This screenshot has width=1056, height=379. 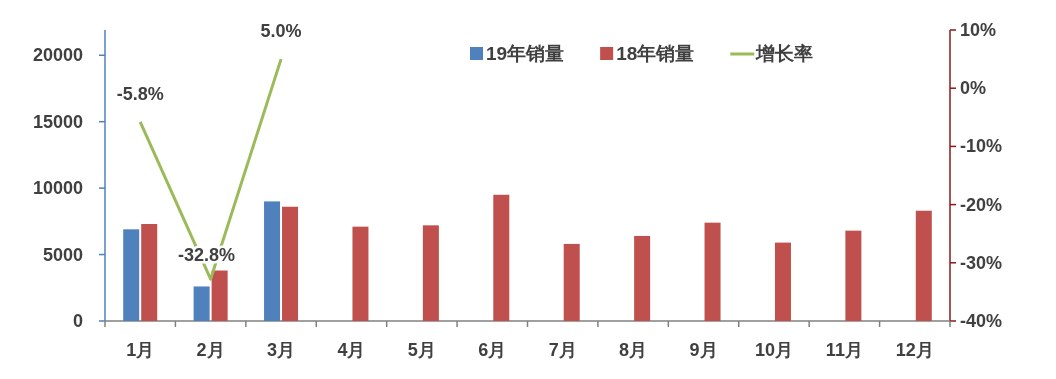 I want to click on y2-tick-label: 0%, so click(x=973, y=88).